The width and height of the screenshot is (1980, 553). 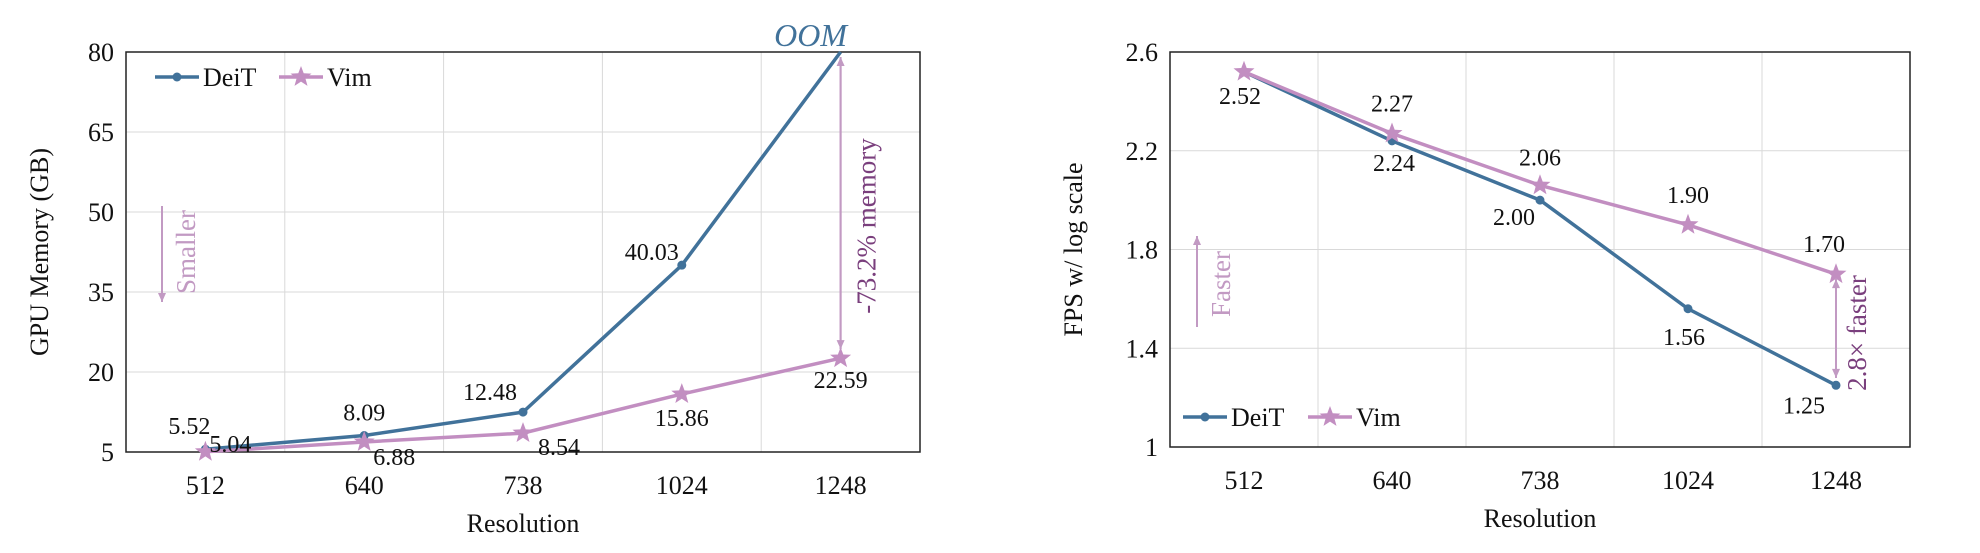 I want to click on vim-data-label: 2.27, so click(x=1392, y=104).